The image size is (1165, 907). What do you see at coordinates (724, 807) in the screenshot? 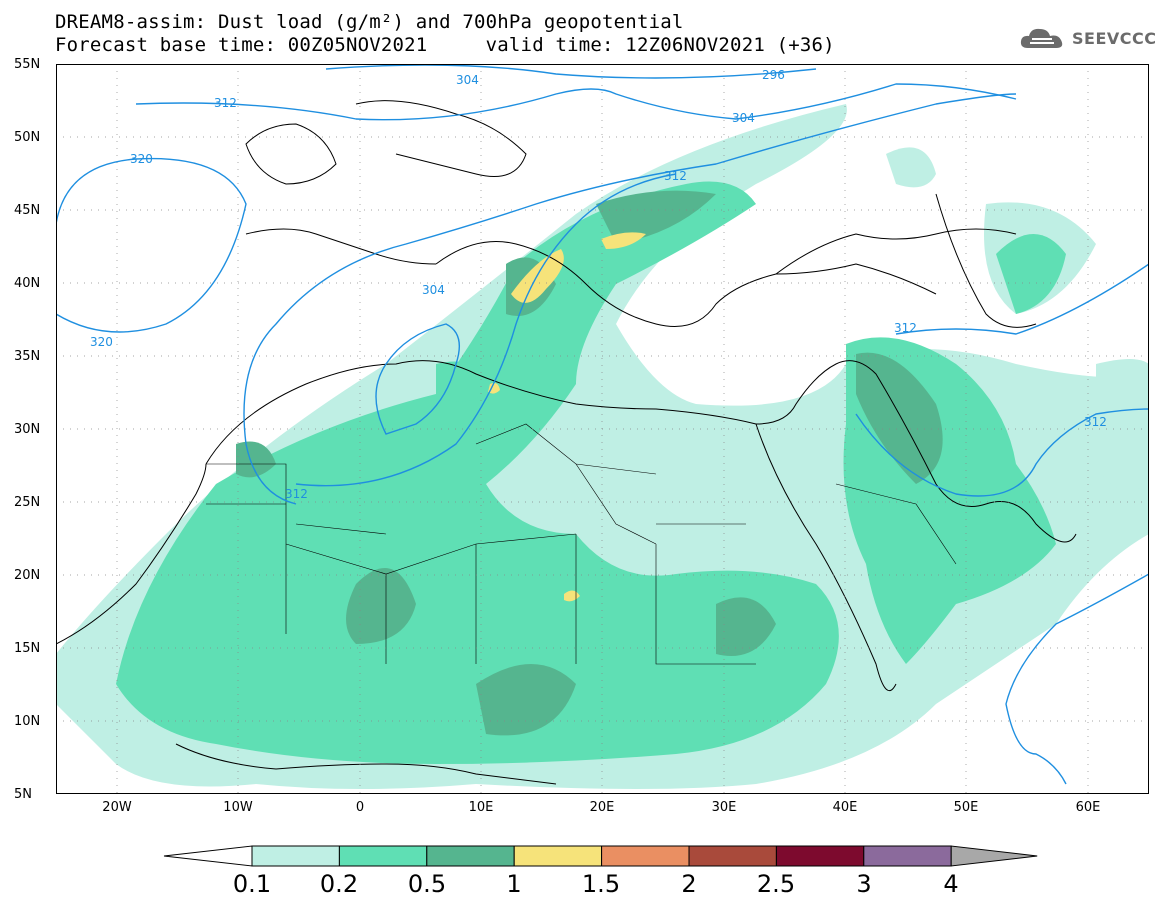
I see `lon-label: 30E` at bounding box center [724, 807].